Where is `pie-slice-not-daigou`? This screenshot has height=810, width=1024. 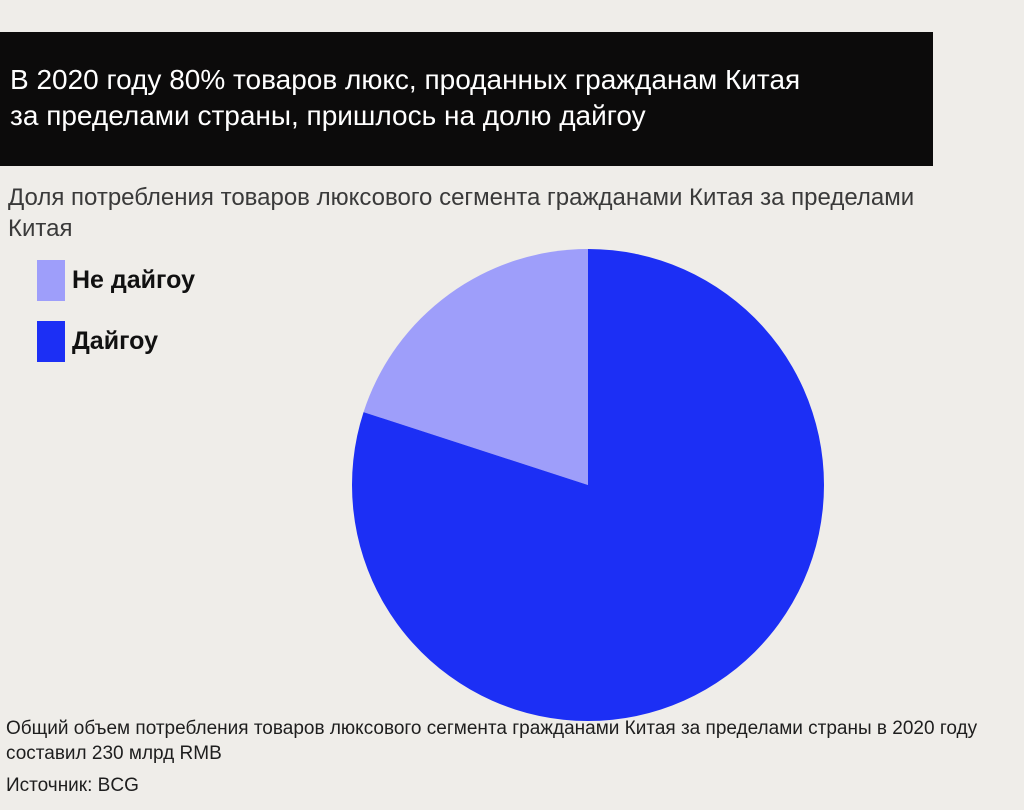 pie-slice-not-daigou is located at coordinates (475, 367).